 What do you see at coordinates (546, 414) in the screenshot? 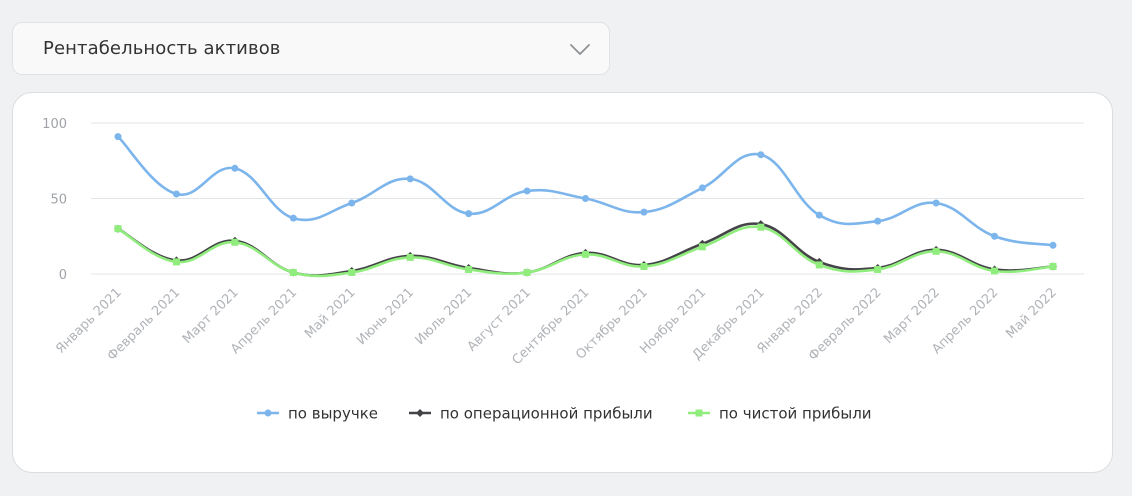
I see `legend-label: по операционной прибыли` at bounding box center [546, 414].